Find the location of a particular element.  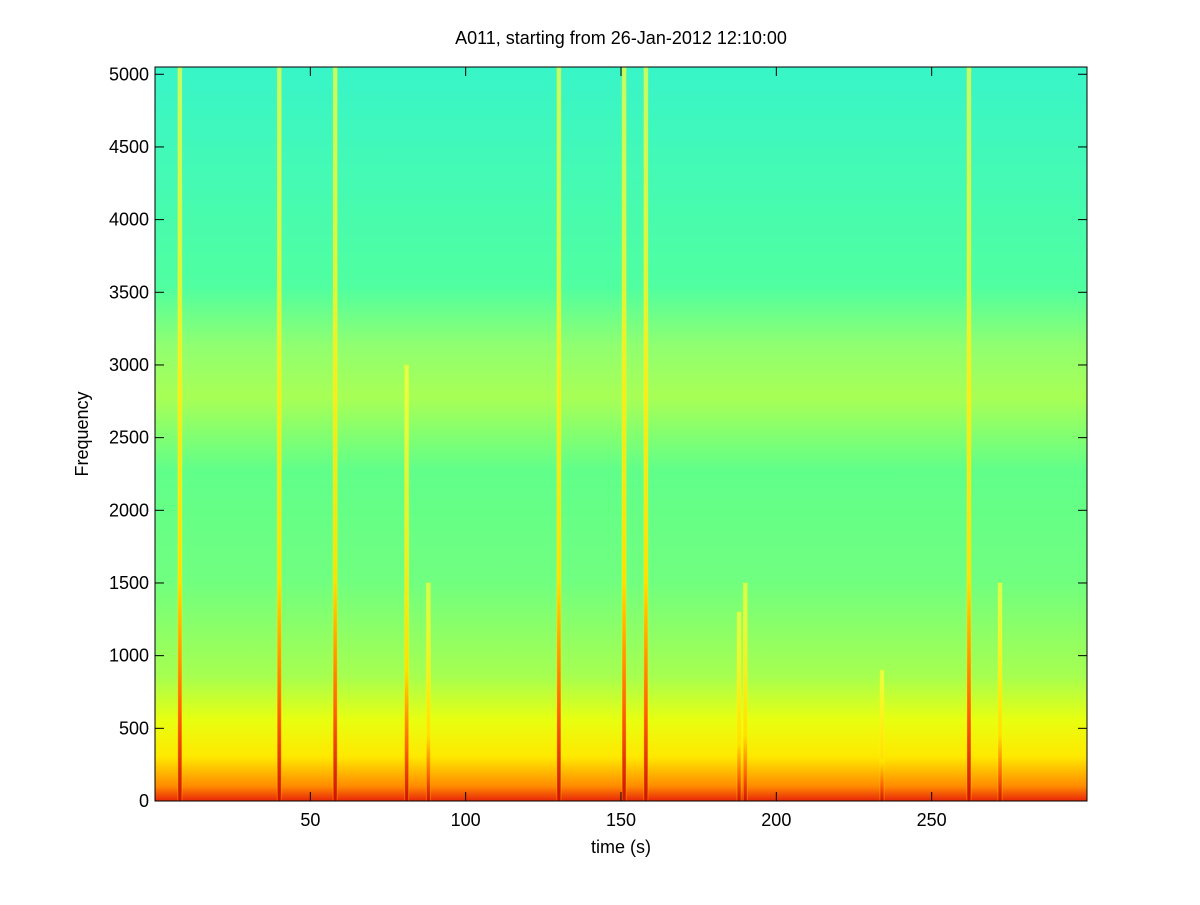

y-axis-label: Frequency is located at coordinates (82, 433).